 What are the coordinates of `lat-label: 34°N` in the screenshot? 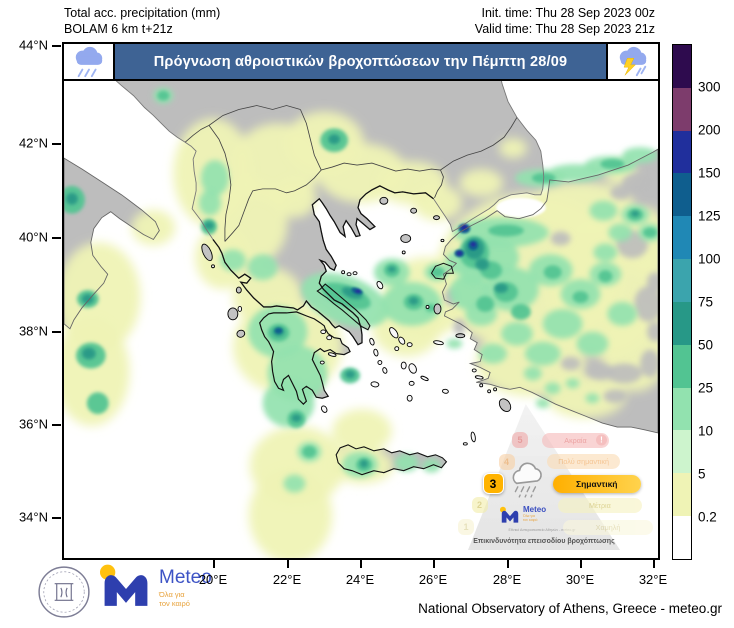 It's located at (33, 517).